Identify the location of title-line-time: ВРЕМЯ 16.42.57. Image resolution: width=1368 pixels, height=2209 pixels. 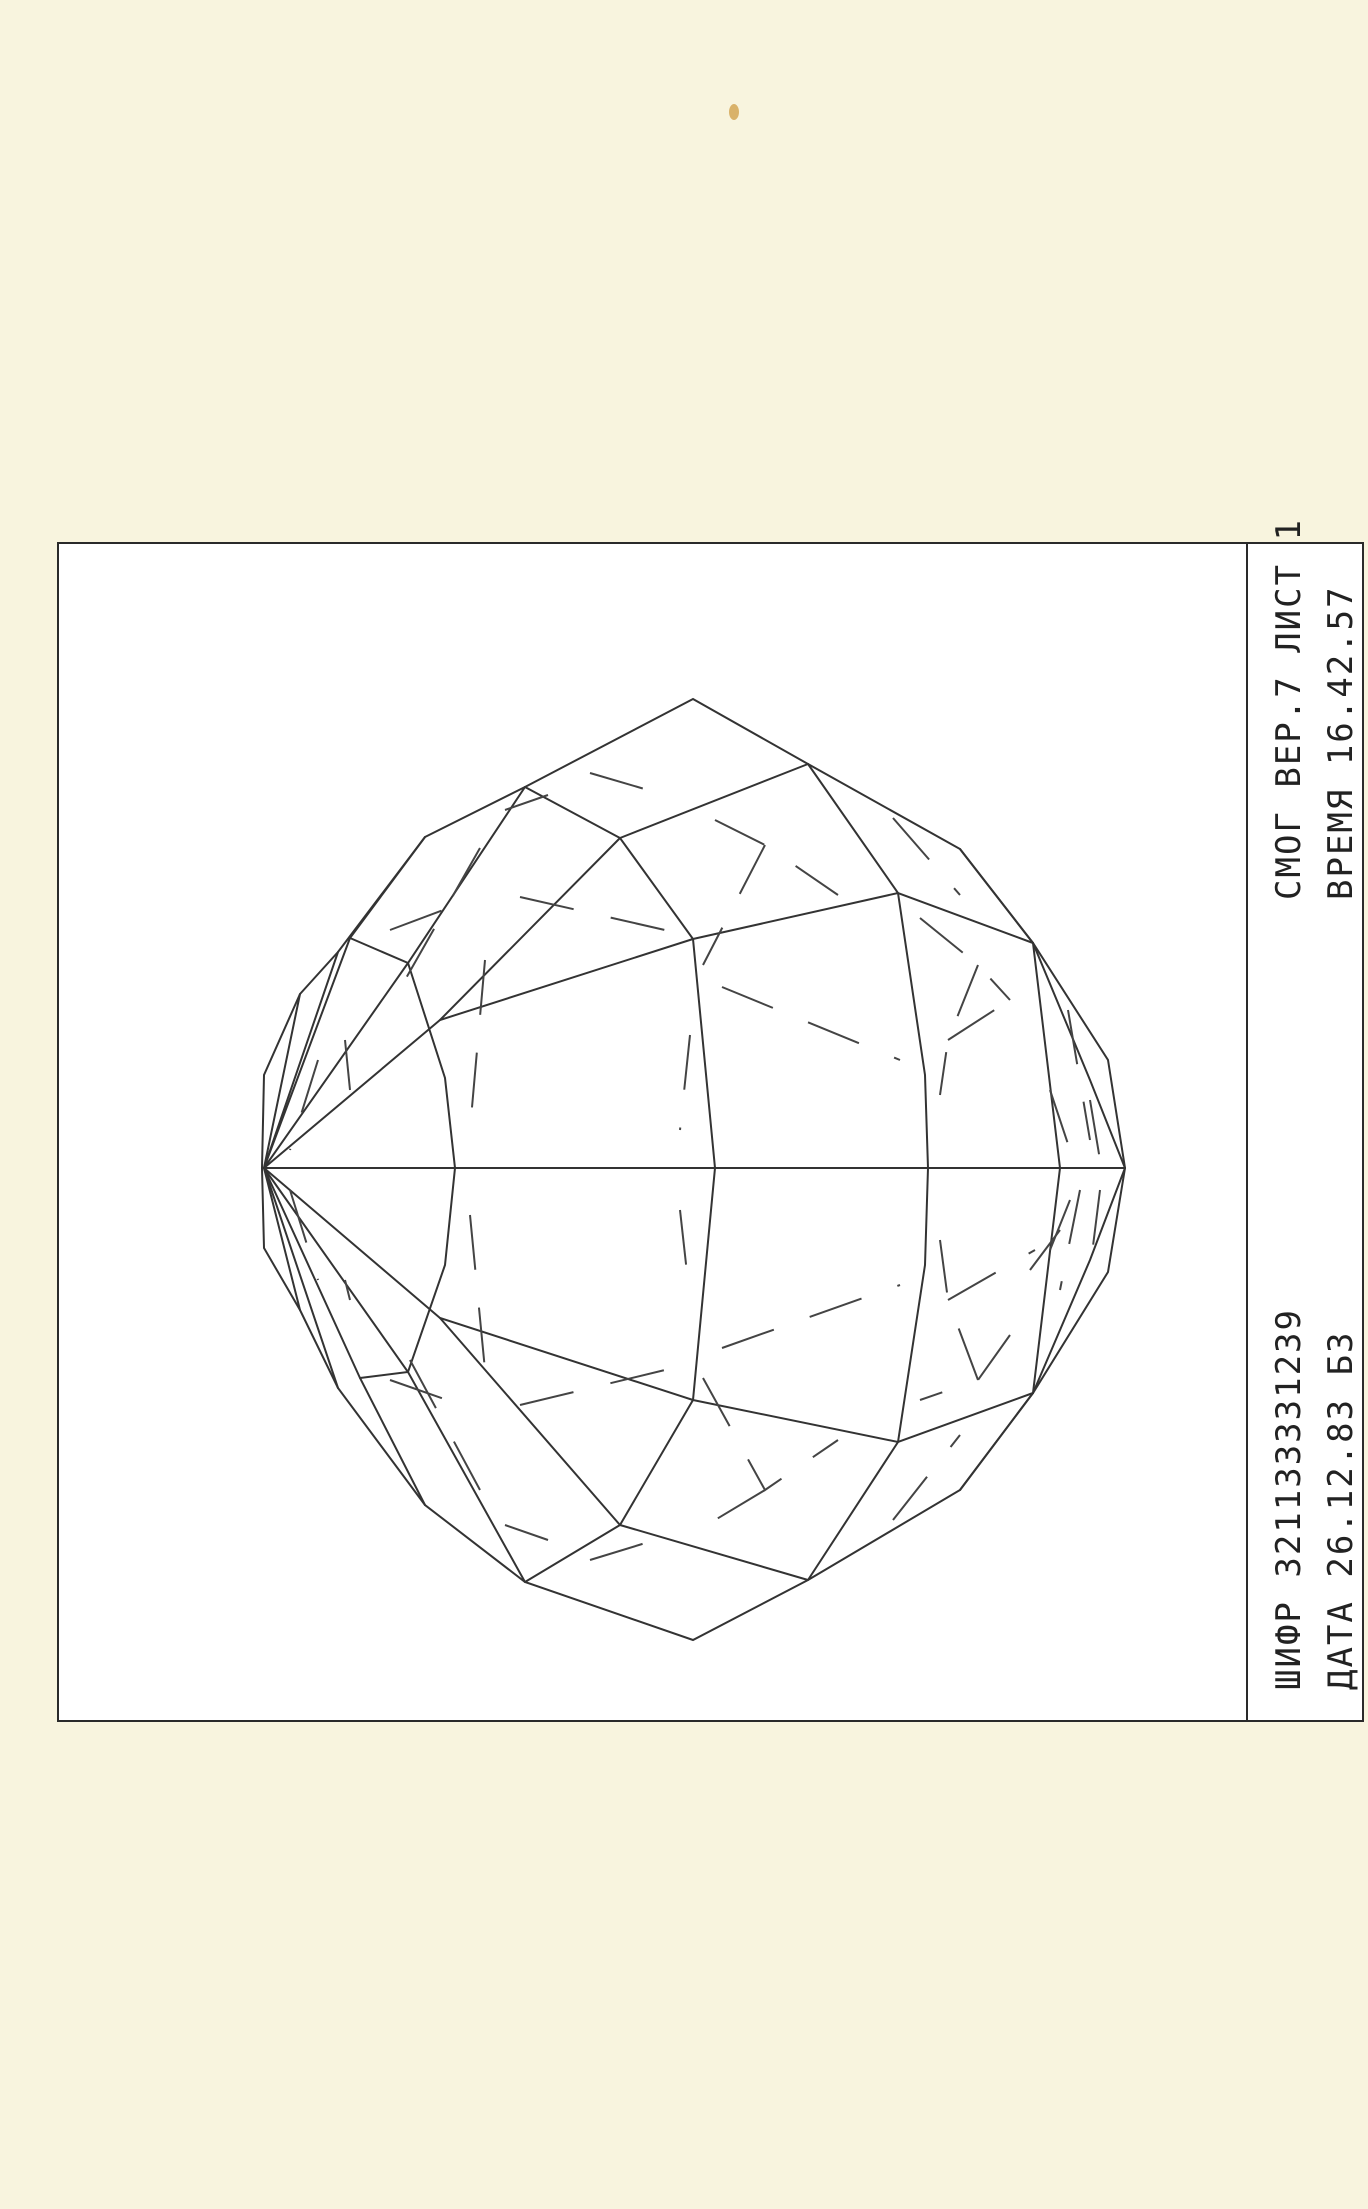
(1341, 742).